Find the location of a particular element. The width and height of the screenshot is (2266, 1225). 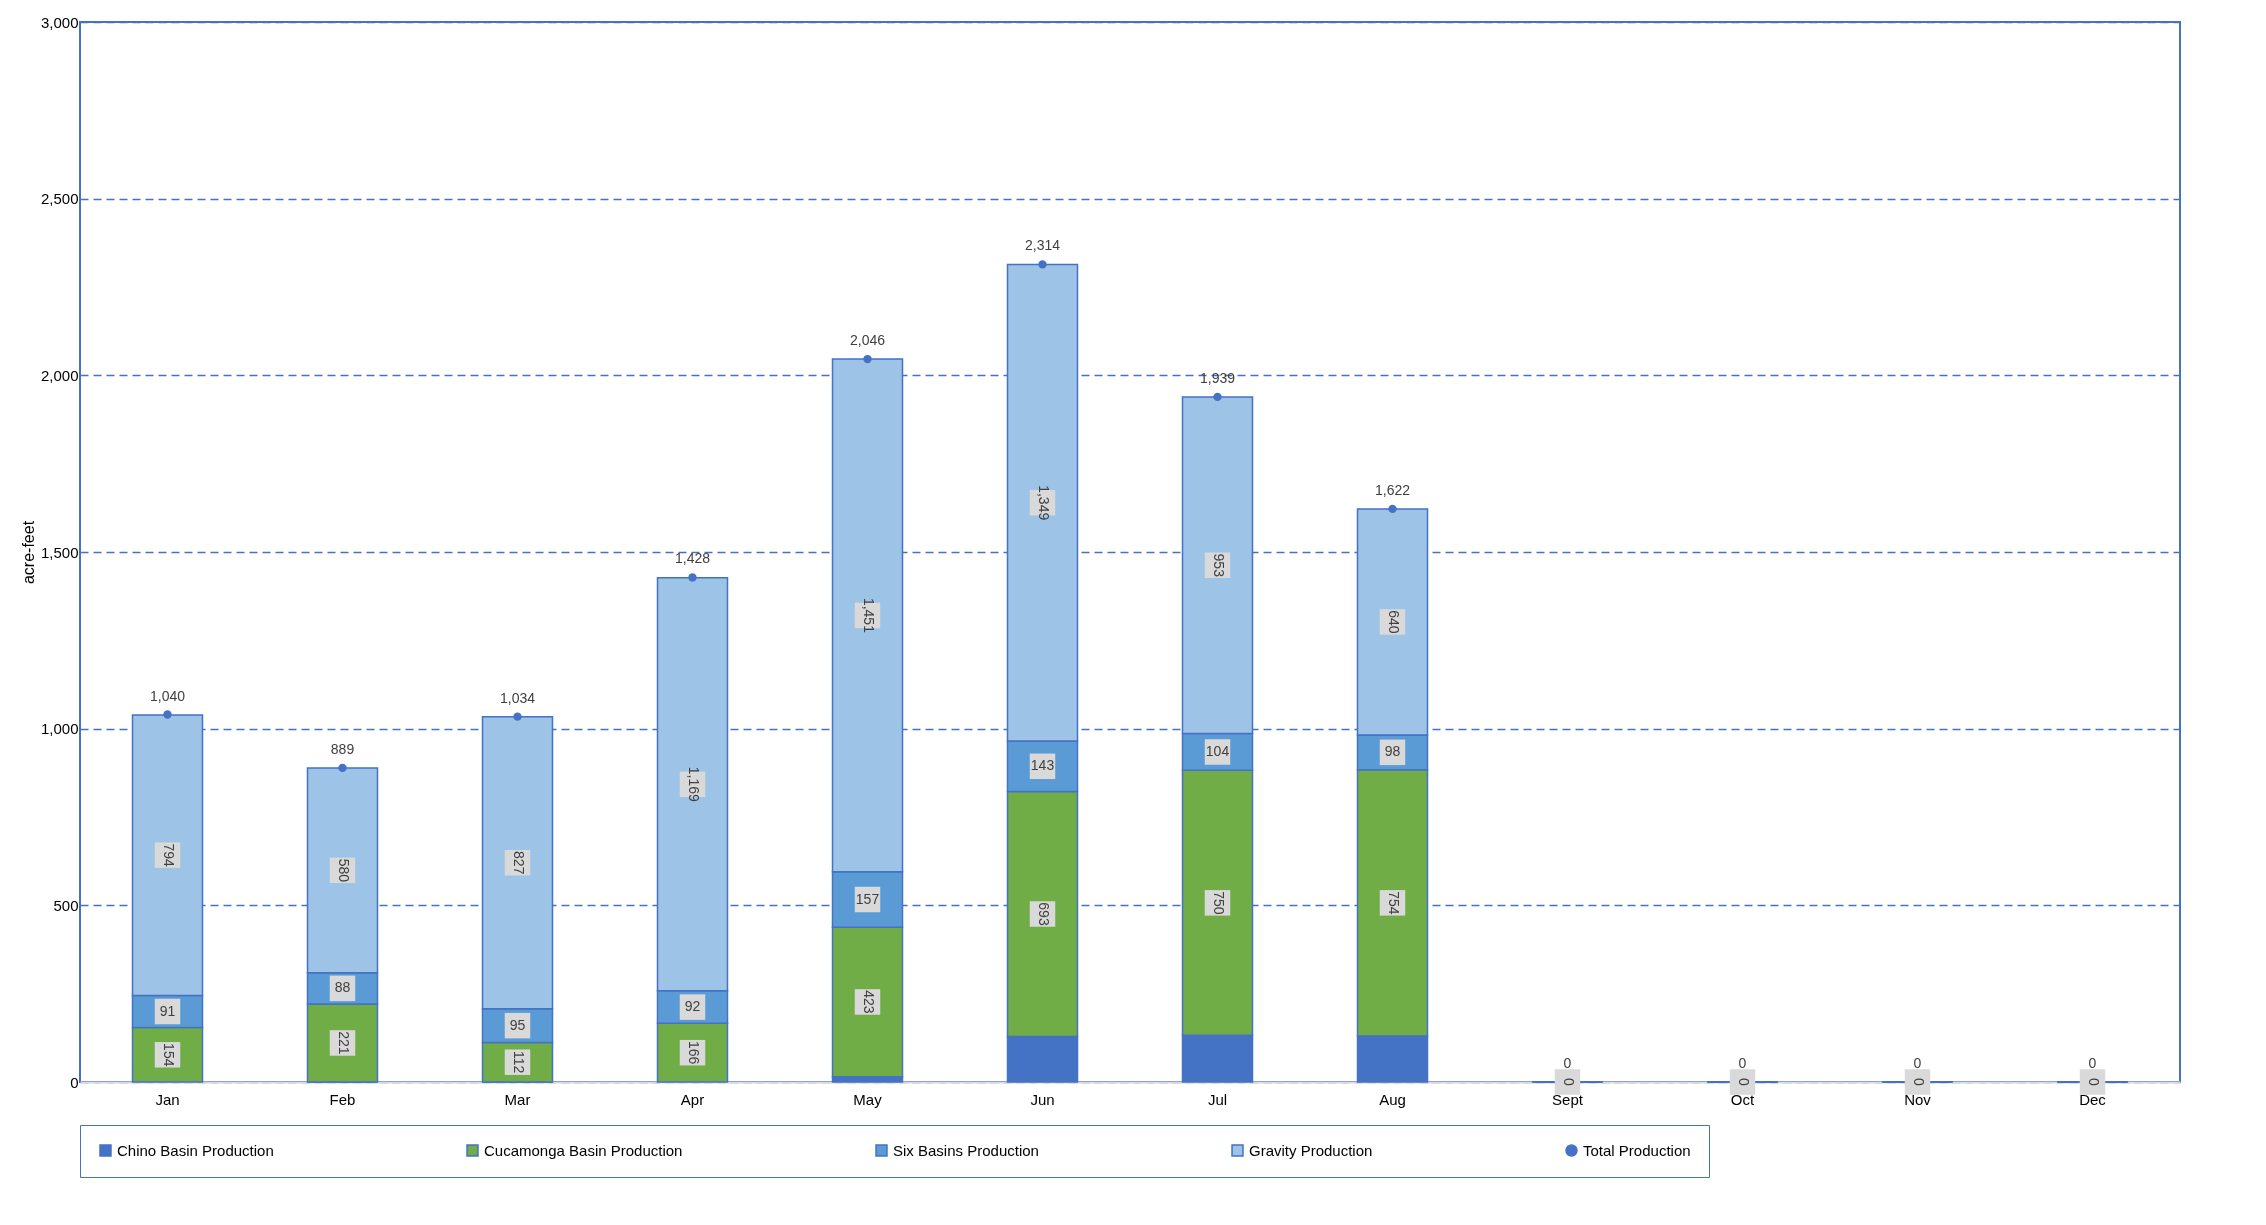

x-tick-label: Nov is located at coordinates (1918, 1099).